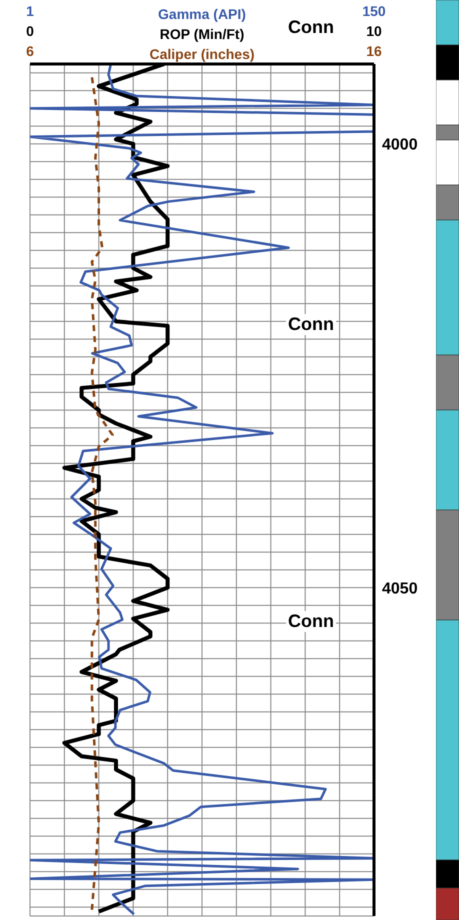 The image size is (459, 920). Describe the element at coordinates (311, 27) in the screenshot. I see `text: Conn` at that location.